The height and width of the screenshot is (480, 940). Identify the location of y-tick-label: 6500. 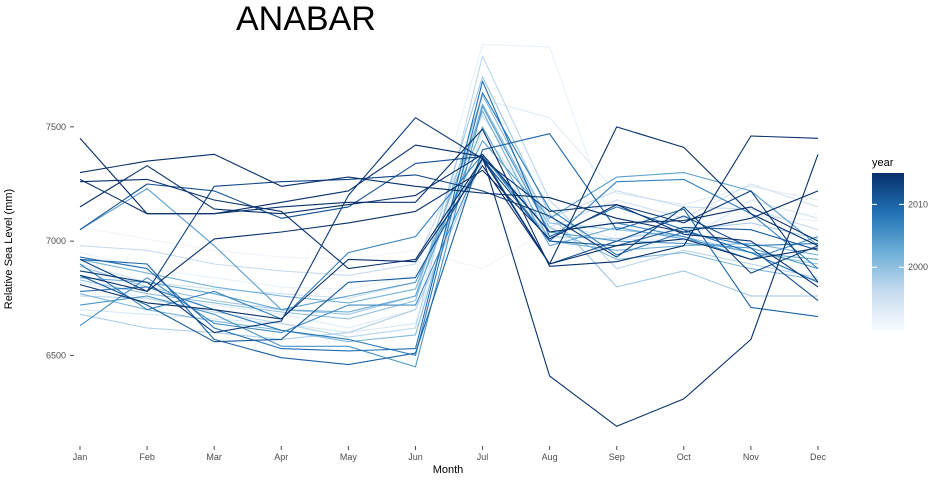
(56, 355).